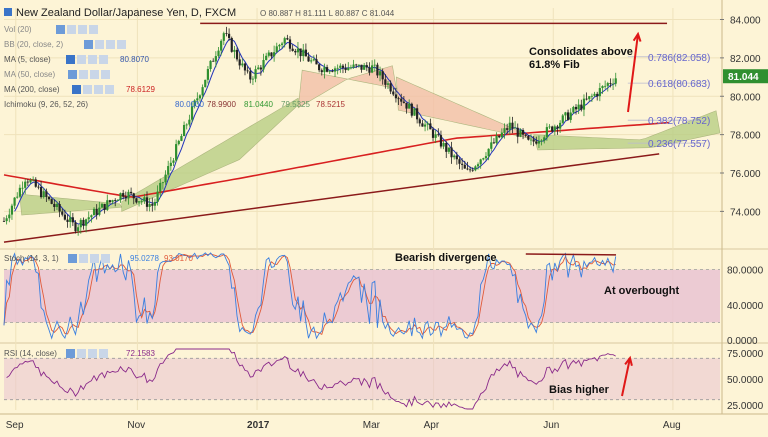 This screenshot has width=768, height=437. What do you see at coordinates (745, 97) in the screenshot?
I see `y-tick-label: 80.000` at bounding box center [745, 97].